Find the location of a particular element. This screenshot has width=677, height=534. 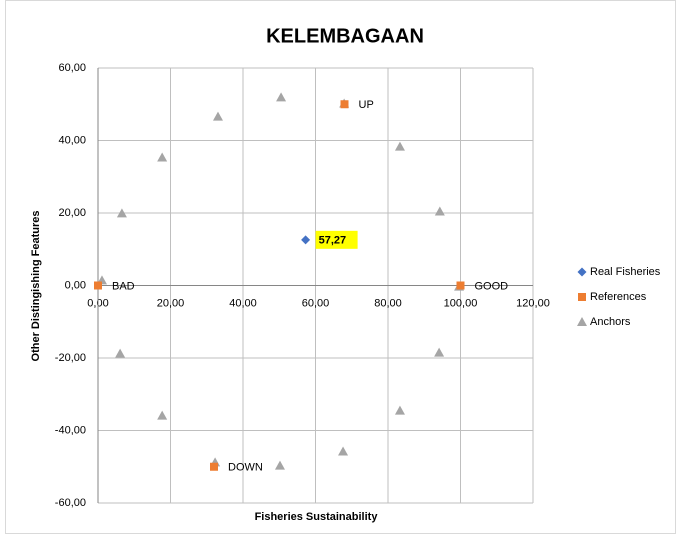

x-tick-label: 120,00 is located at coordinates (533, 303).